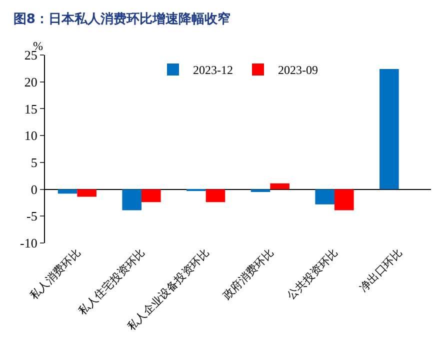 The image size is (446, 345). What do you see at coordinates (248, 274) in the screenshot?
I see `x-tick-label: 政府消费环比` at bounding box center [248, 274].